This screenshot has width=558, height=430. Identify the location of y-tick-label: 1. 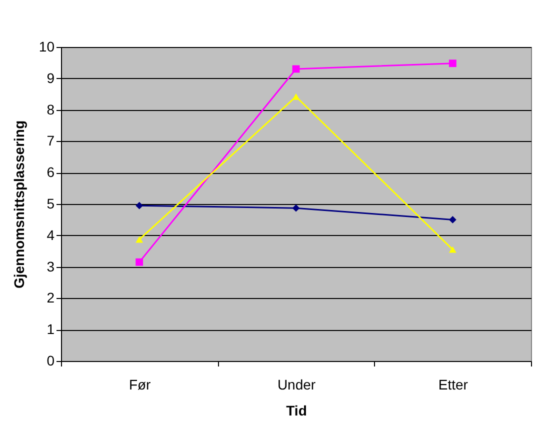
(50, 329).